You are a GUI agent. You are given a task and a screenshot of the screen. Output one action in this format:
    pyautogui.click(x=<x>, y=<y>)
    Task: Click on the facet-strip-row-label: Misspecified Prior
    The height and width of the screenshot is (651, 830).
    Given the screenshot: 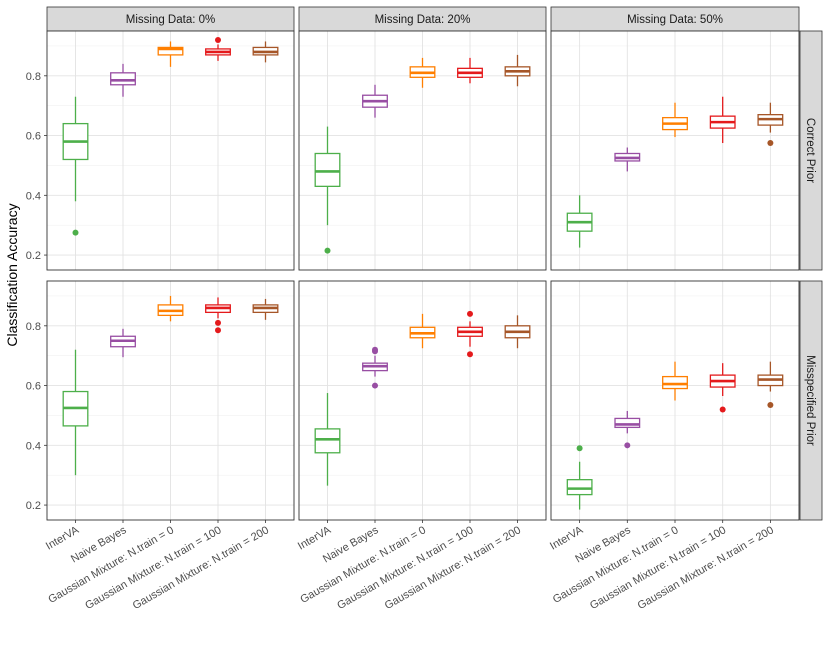 What is the action you would take?
    pyautogui.click(x=810, y=400)
    